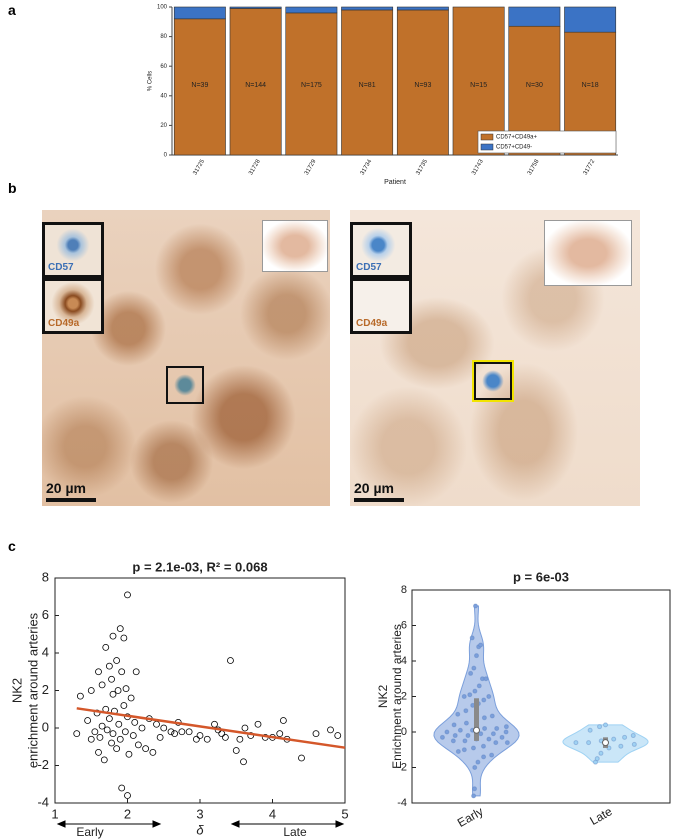 The width and height of the screenshot is (675, 840). Describe the element at coordinates (12, 10) in the screenshot. I see `panel-label: a` at that location.